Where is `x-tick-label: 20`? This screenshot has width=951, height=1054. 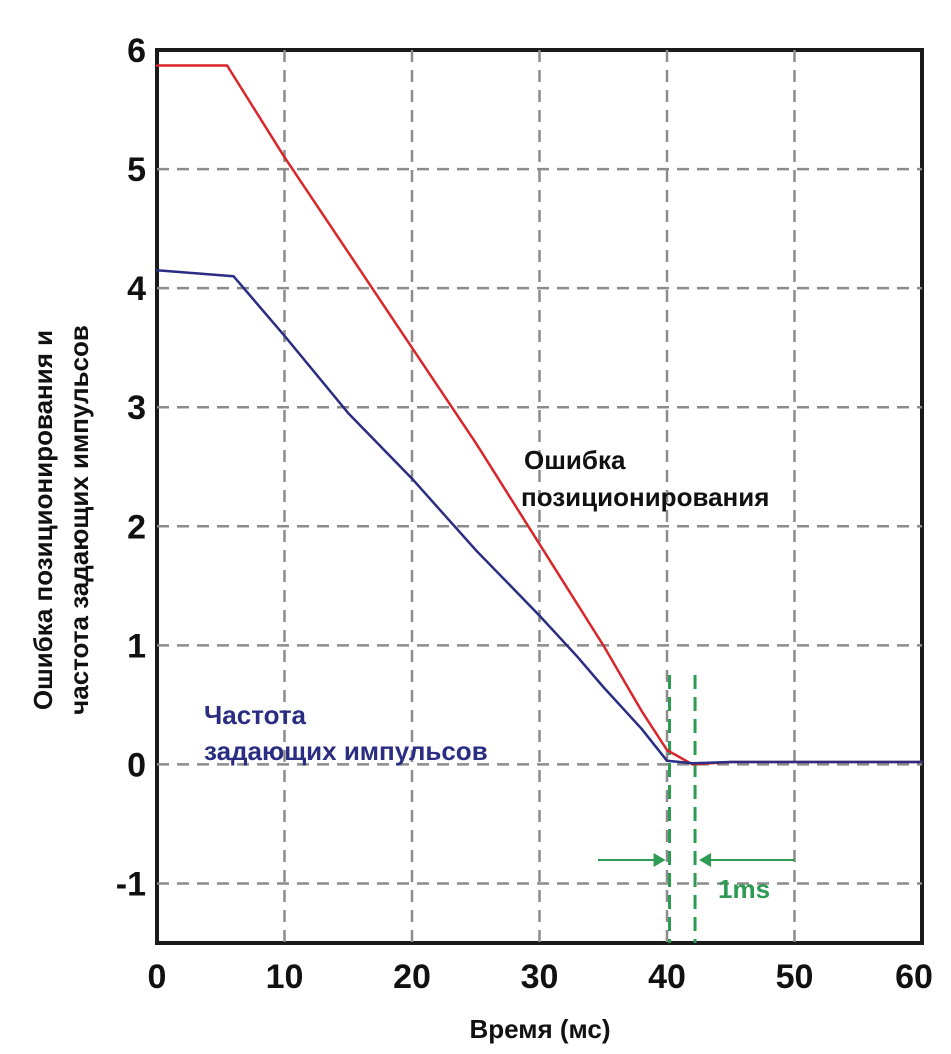 x-tick-label: 20 is located at coordinates (412, 977).